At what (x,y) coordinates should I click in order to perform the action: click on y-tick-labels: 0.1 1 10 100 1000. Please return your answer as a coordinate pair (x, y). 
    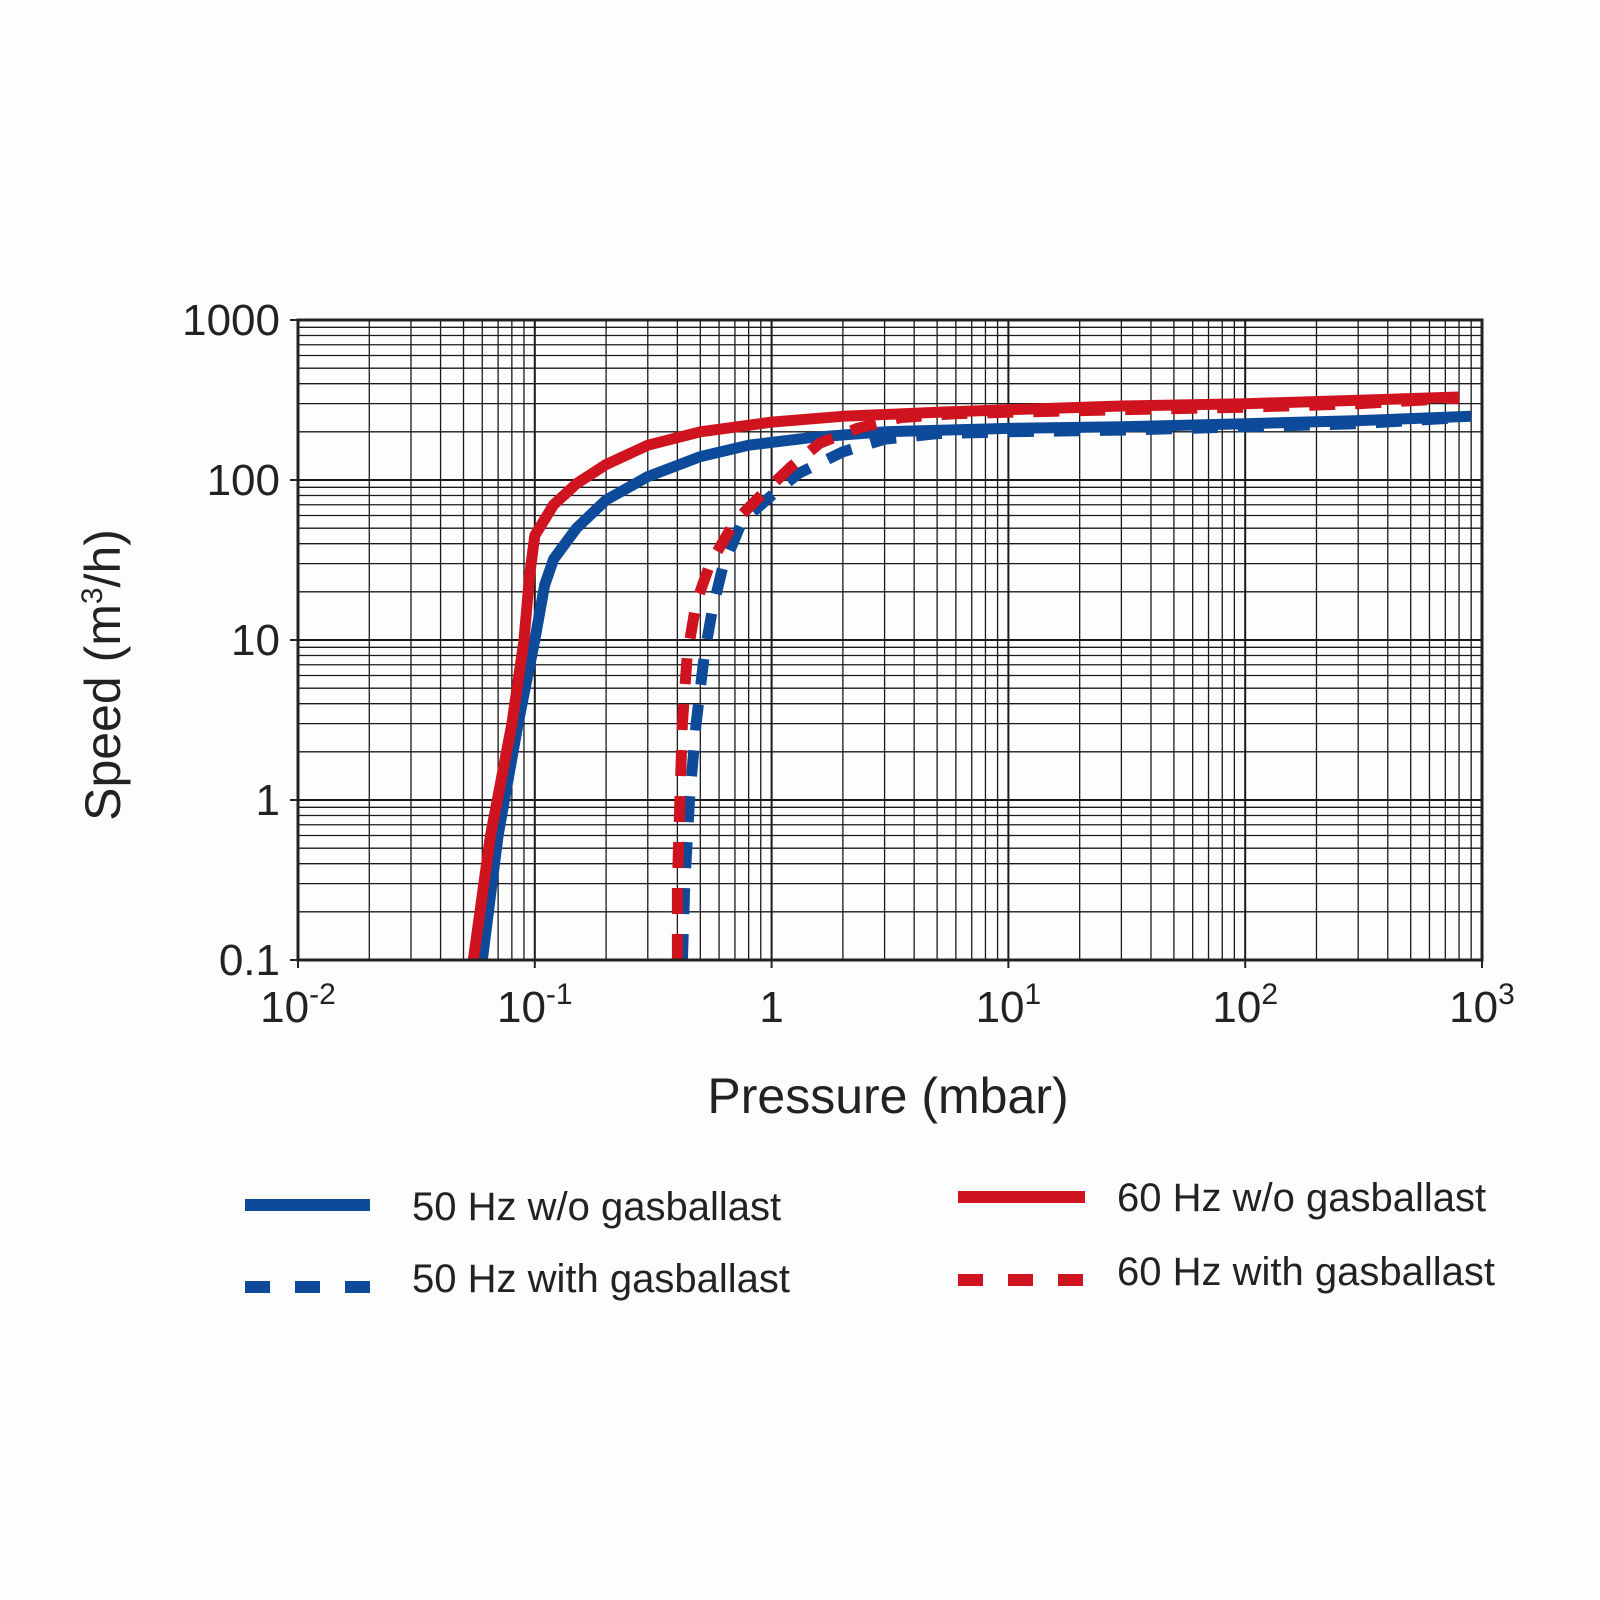
    Looking at the image, I should click on (231, 640).